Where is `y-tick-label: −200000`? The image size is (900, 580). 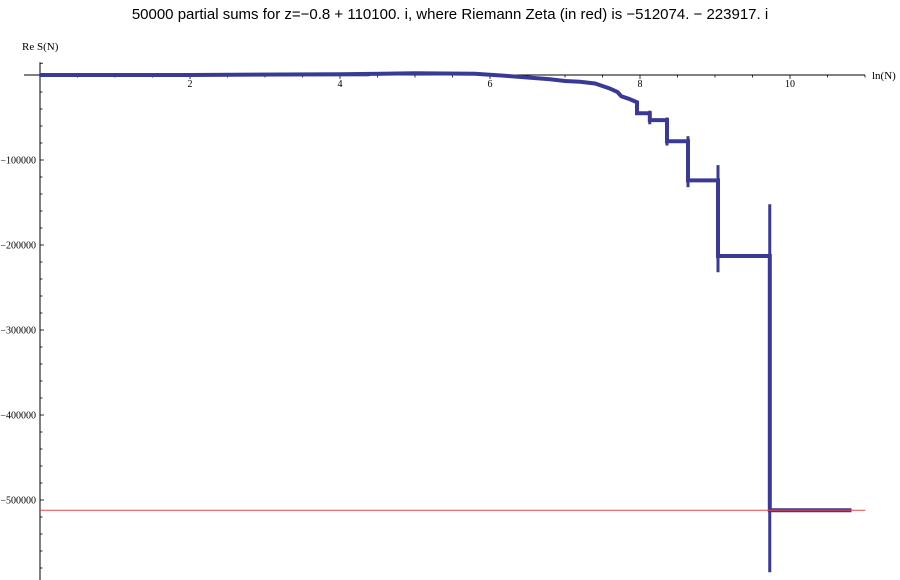
y-tick-label: −200000 is located at coordinates (18, 246).